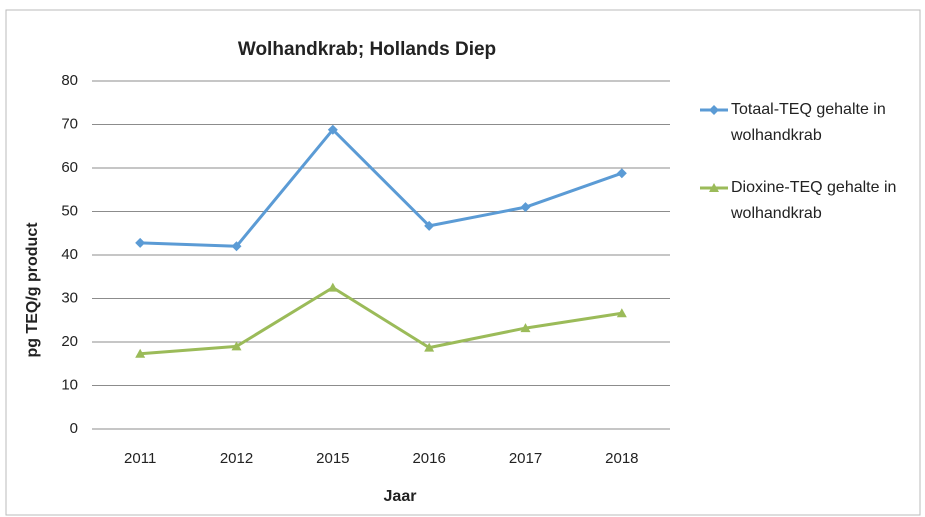 This screenshot has width=925, height=517. What do you see at coordinates (621, 458) in the screenshot?
I see `x-tick-label: 2018` at bounding box center [621, 458].